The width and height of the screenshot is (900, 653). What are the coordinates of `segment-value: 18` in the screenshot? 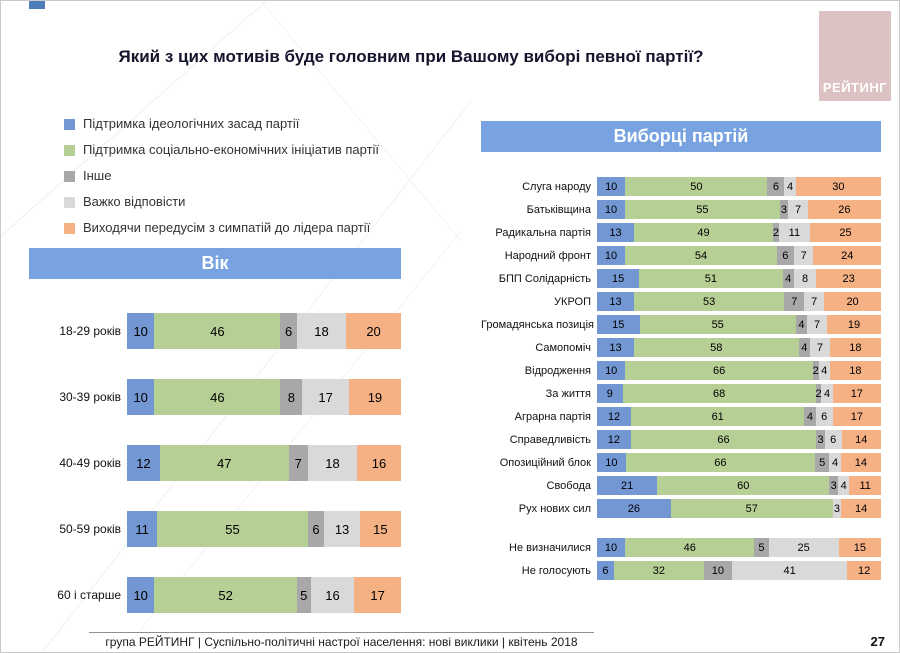 It's located at (321, 331).